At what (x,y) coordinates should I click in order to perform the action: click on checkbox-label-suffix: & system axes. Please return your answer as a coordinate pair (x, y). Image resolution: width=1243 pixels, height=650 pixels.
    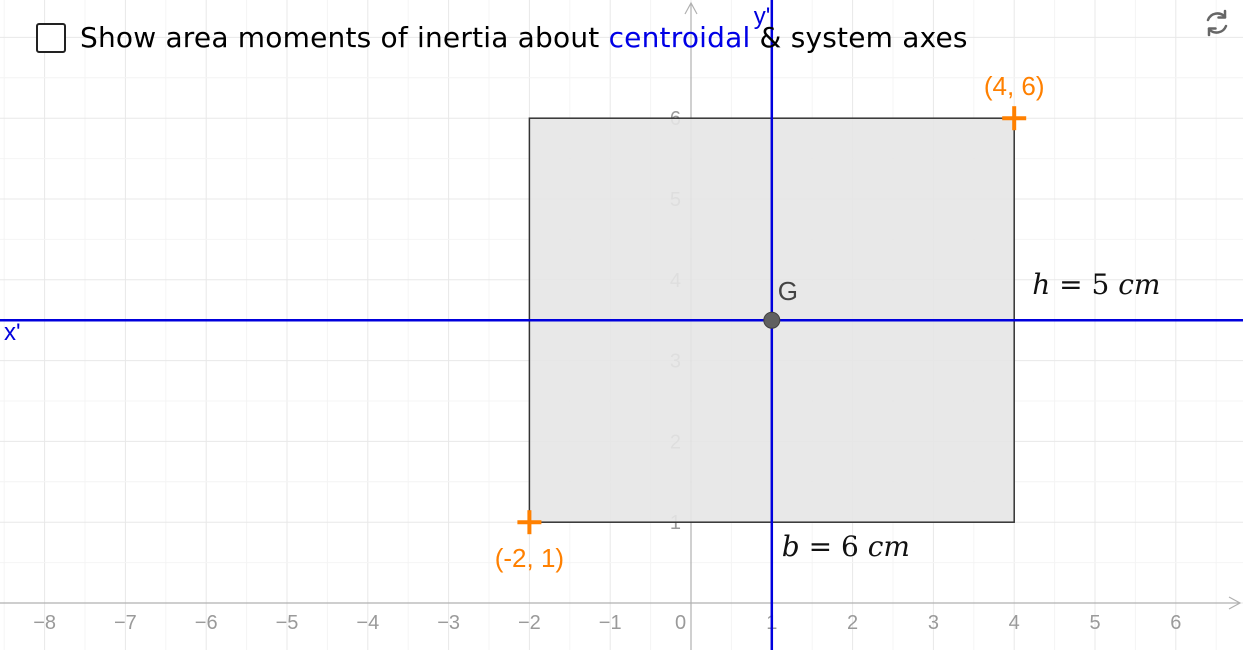
    Looking at the image, I should click on (859, 37).